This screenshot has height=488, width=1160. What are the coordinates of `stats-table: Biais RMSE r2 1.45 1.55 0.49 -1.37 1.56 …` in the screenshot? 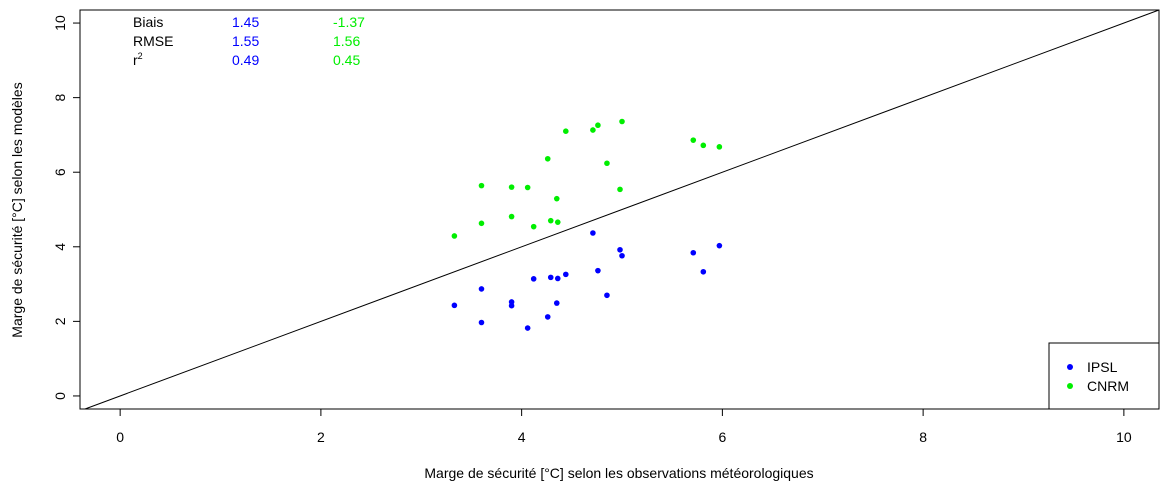 It's located at (249, 41).